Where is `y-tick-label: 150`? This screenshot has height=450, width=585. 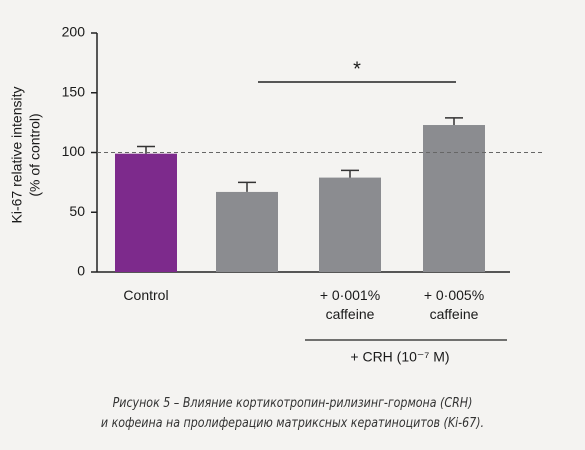
y-tick-label: 150 is located at coordinates (74, 91).